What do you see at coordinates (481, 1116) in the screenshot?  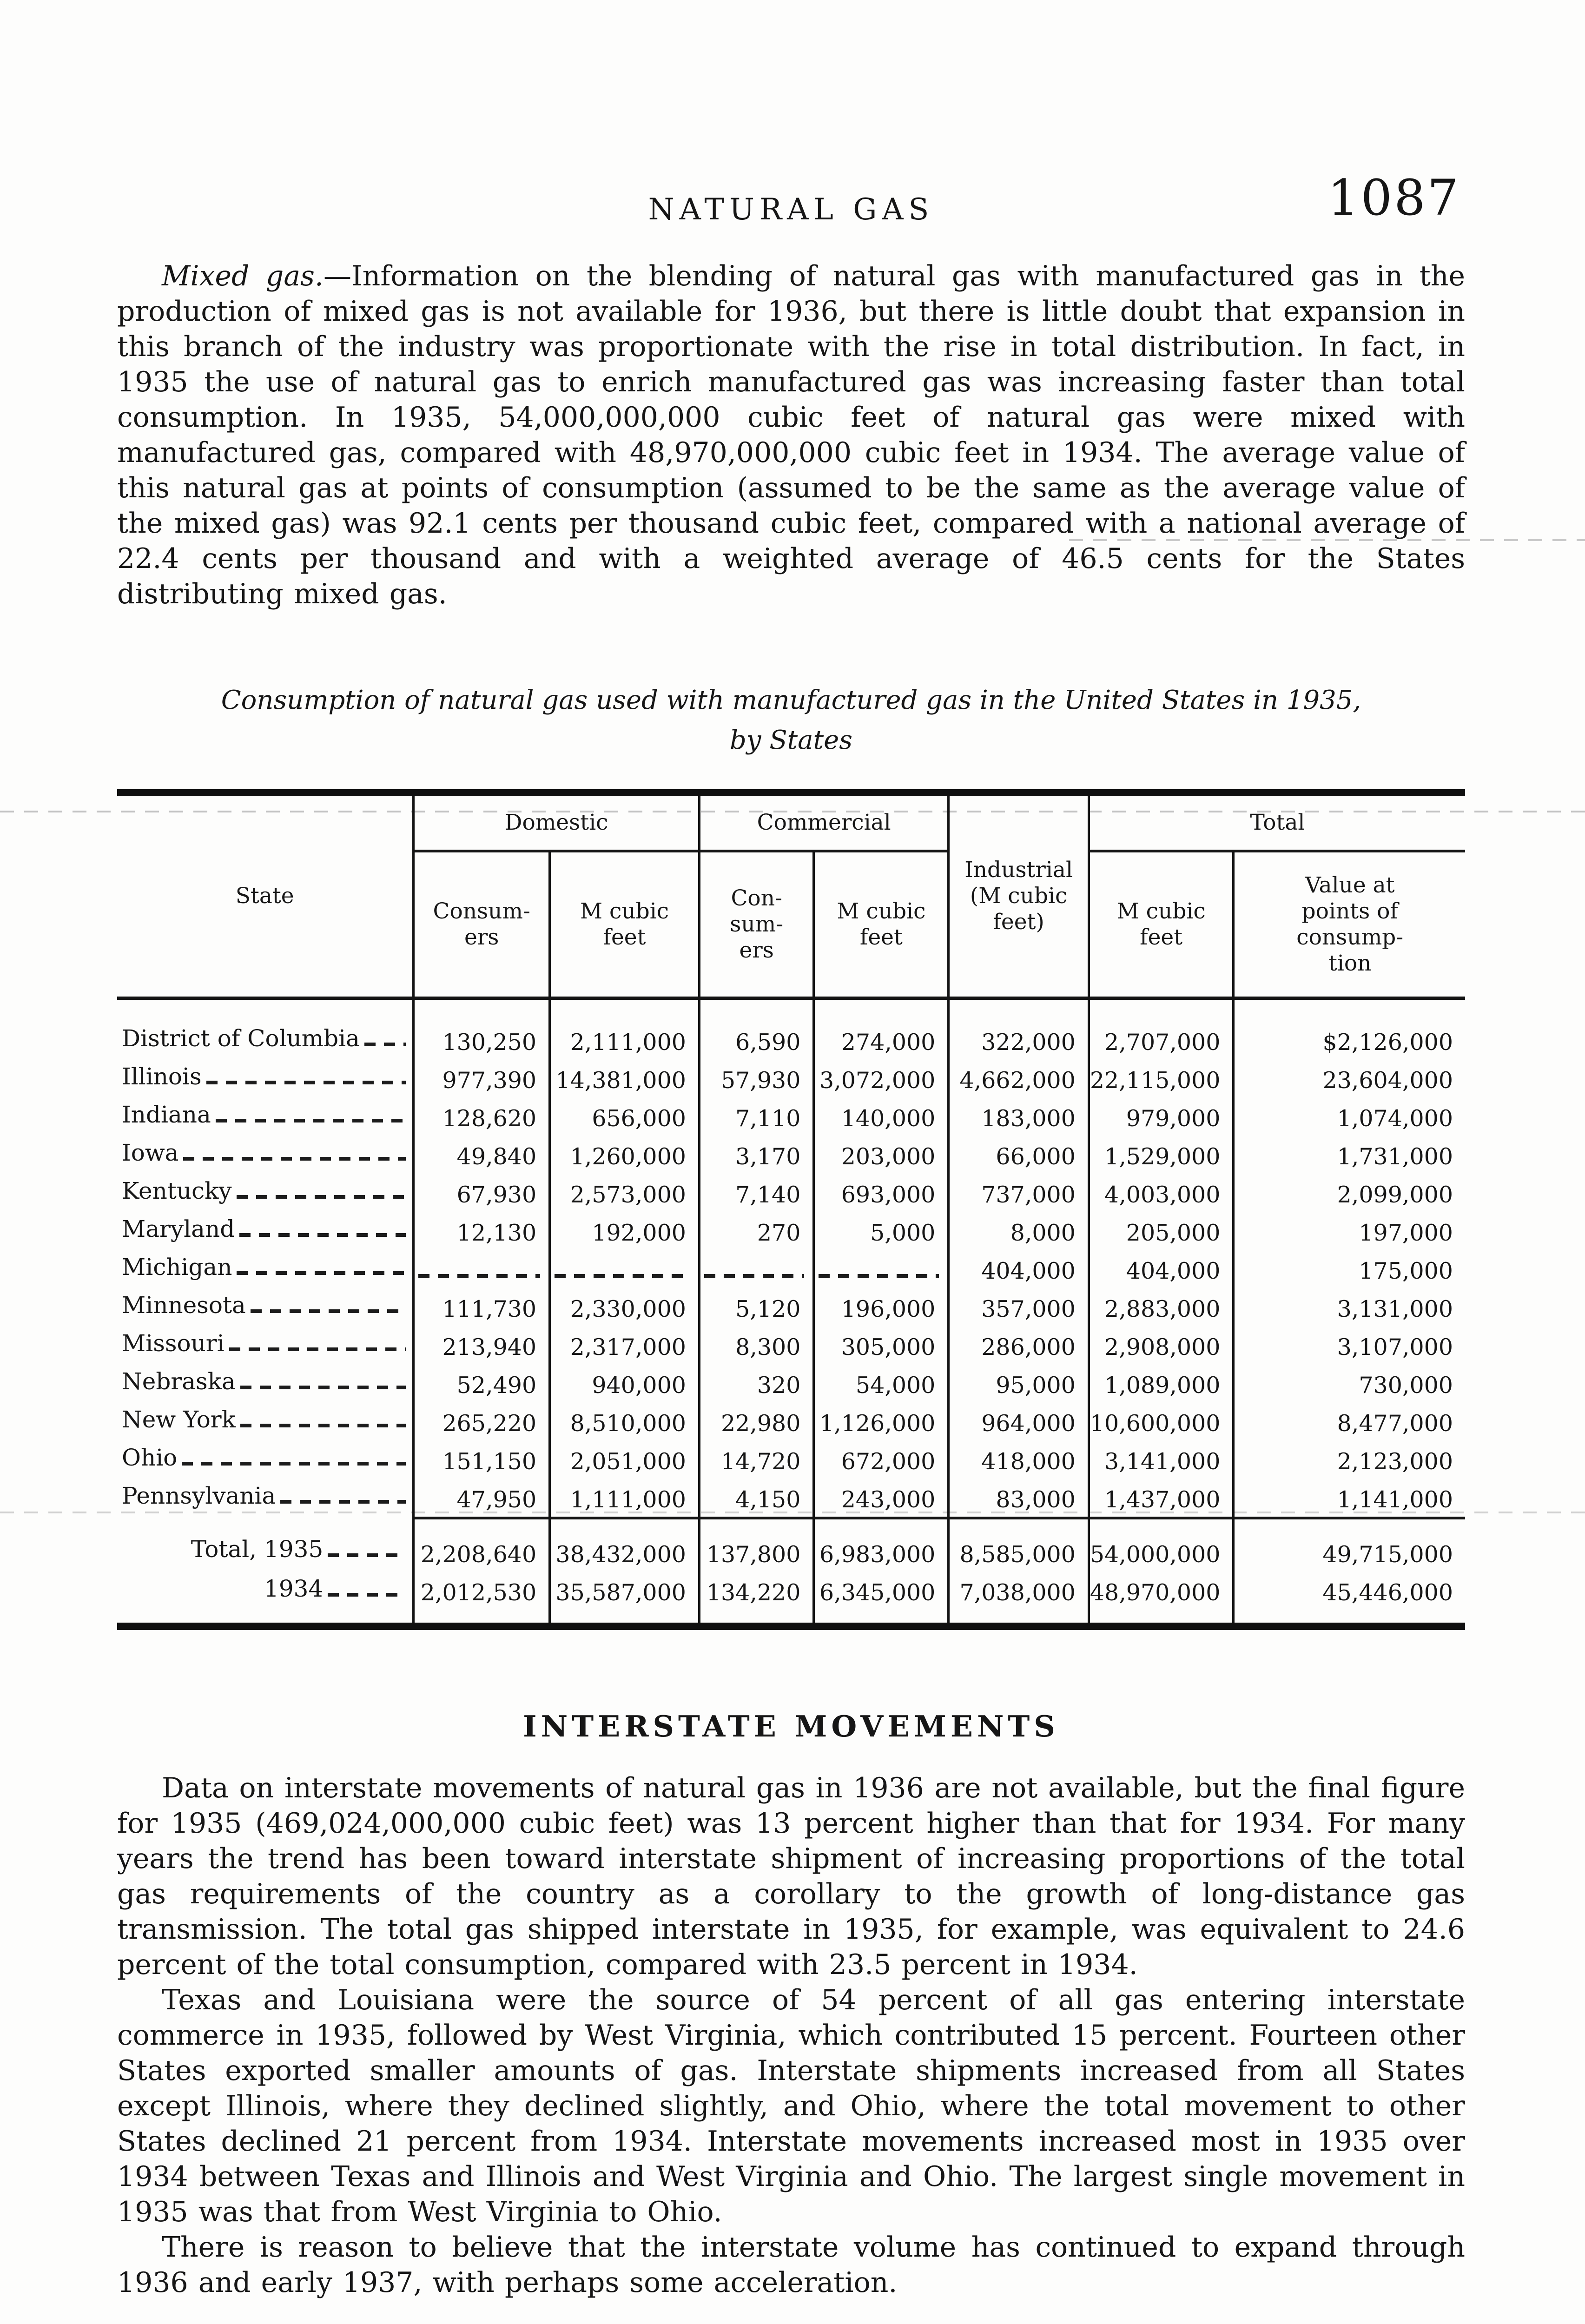 I see `cell-domestic-consumers: 128,620` at bounding box center [481, 1116].